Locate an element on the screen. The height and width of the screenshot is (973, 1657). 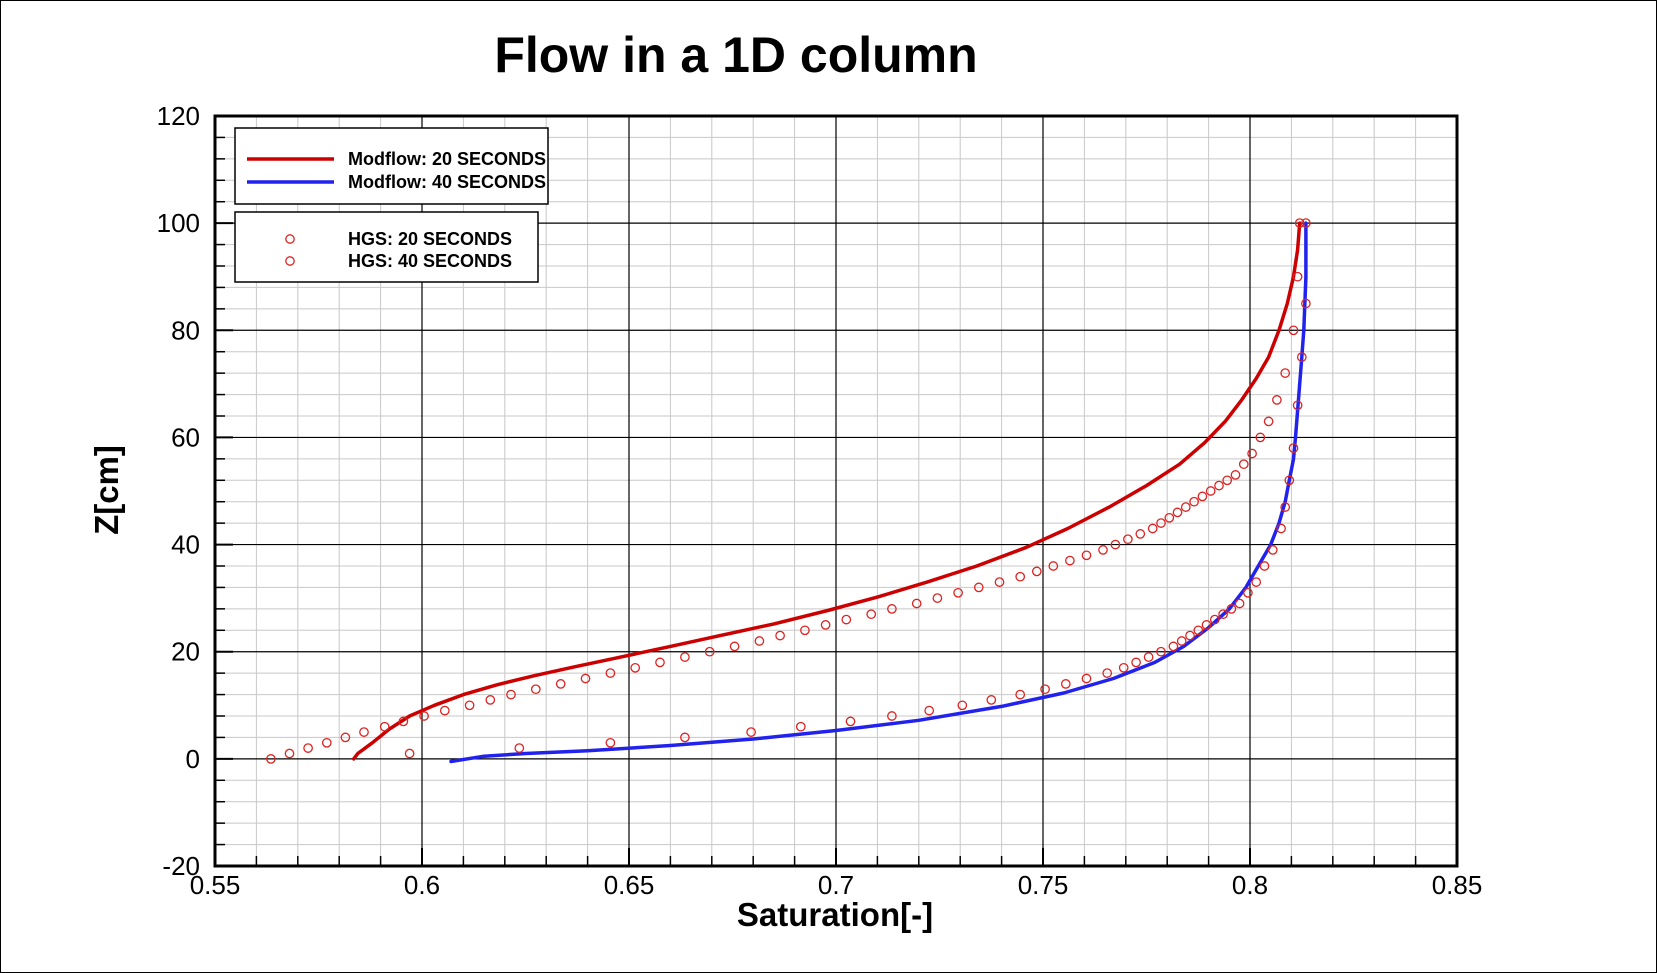
x-tick-label: 0.8 is located at coordinates (1250, 885).